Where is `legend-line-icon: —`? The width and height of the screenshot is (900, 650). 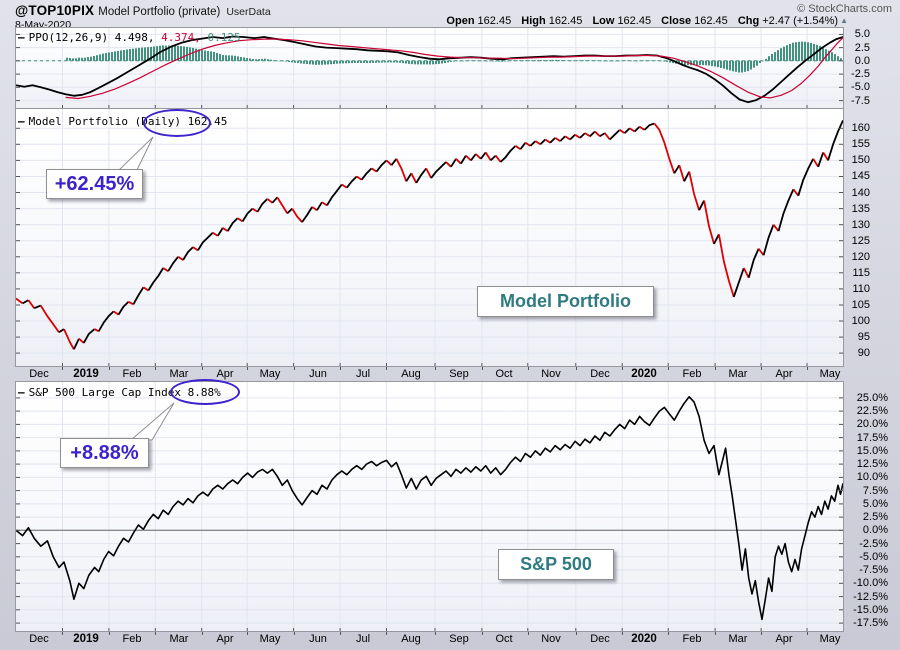 legend-line-icon: — is located at coordinates (21, 121).